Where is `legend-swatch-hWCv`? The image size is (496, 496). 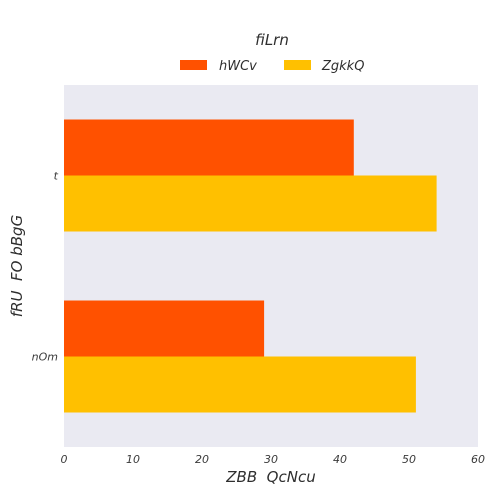 legend-swatch-hWCv is located at coordinates (193, 65).